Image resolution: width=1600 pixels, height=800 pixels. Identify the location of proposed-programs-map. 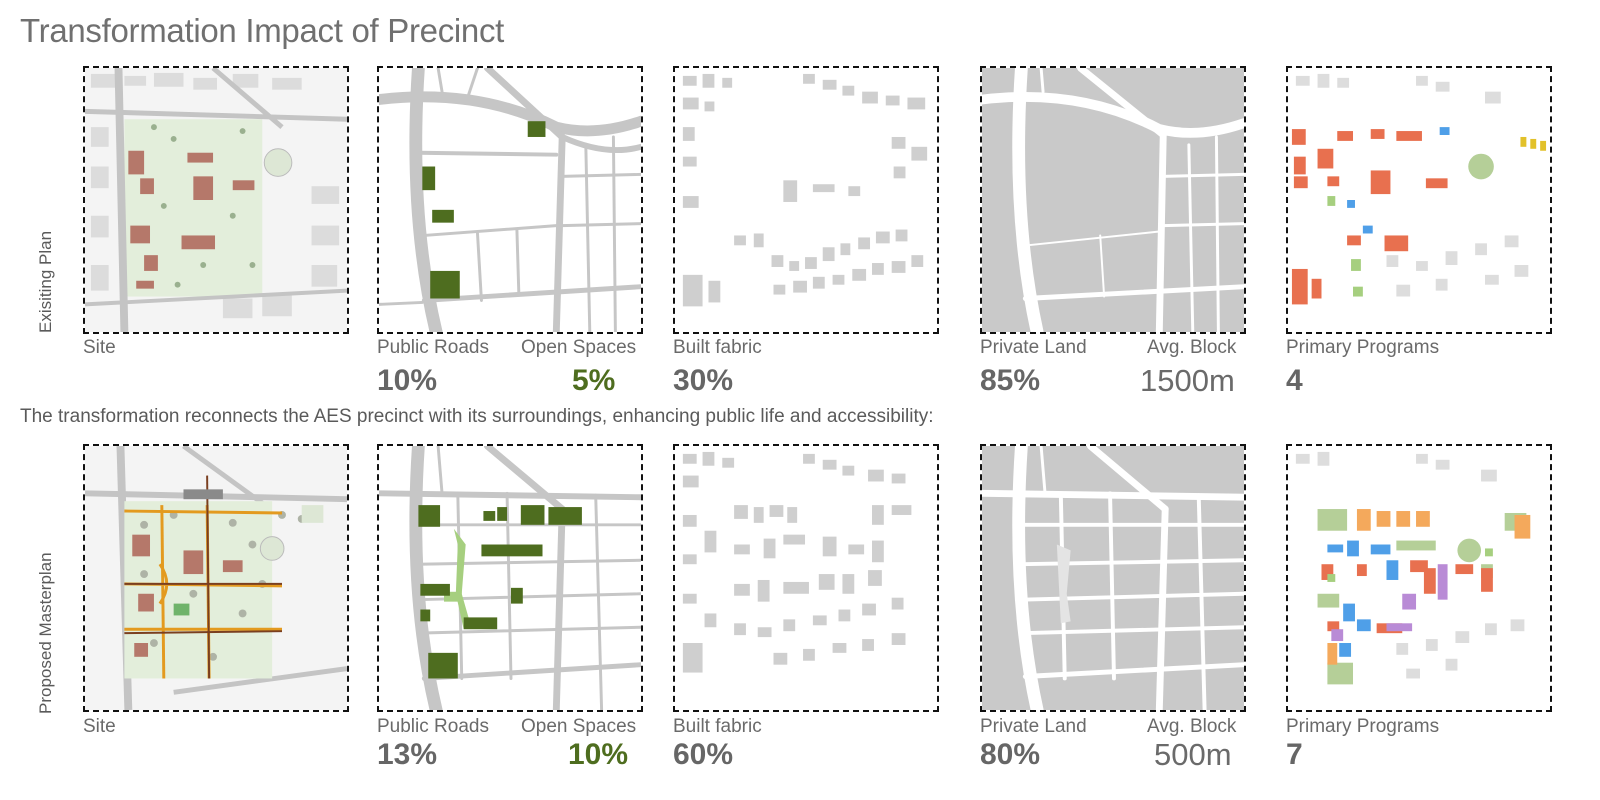
(1419, 578).